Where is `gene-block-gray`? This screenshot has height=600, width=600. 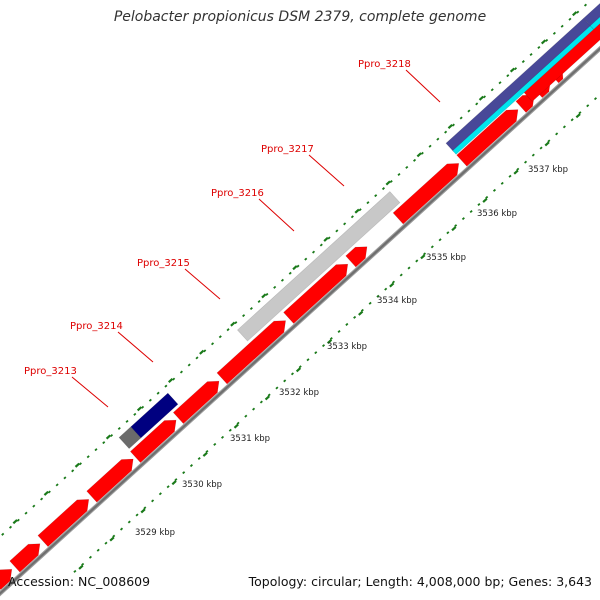
gene-block-gray is located at coordinates (319, 266).